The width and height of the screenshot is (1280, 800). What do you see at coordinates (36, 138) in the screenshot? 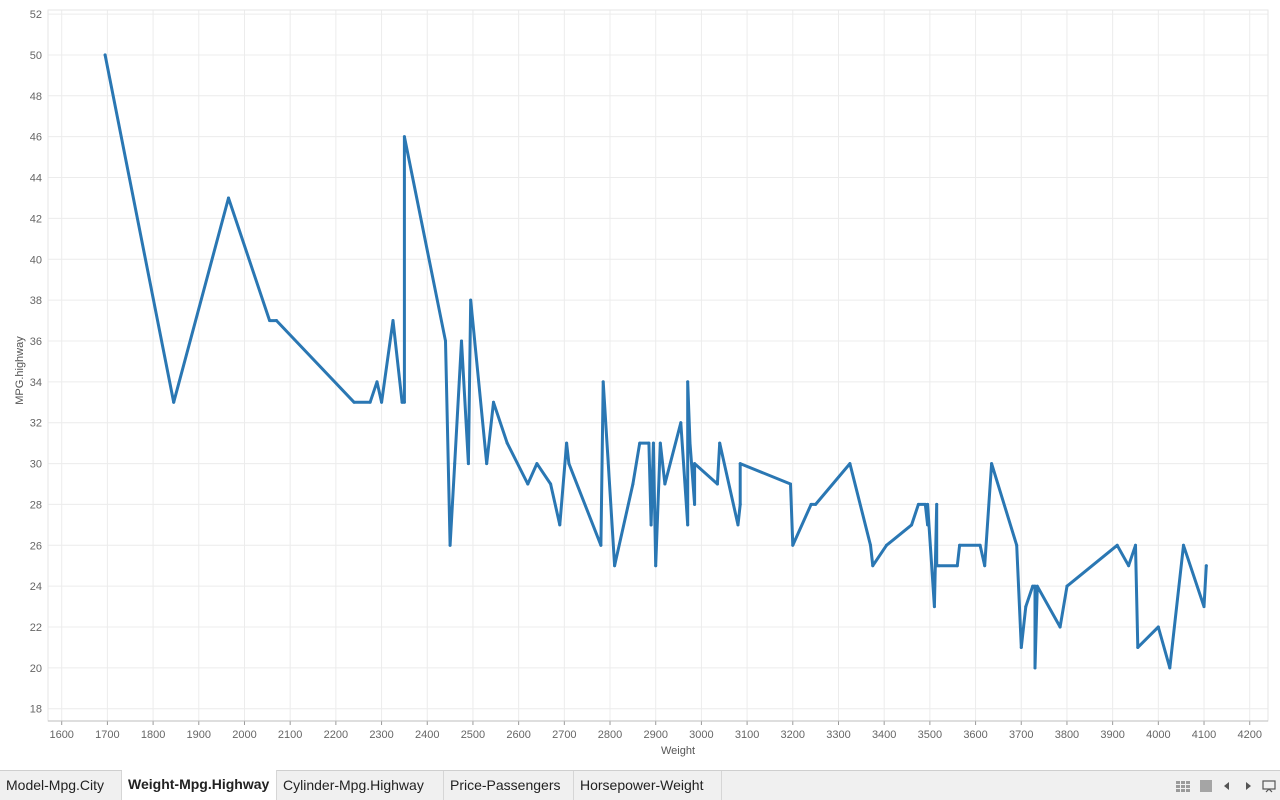
I see `y-tick-label: 46` at bounding box center [36, 138].